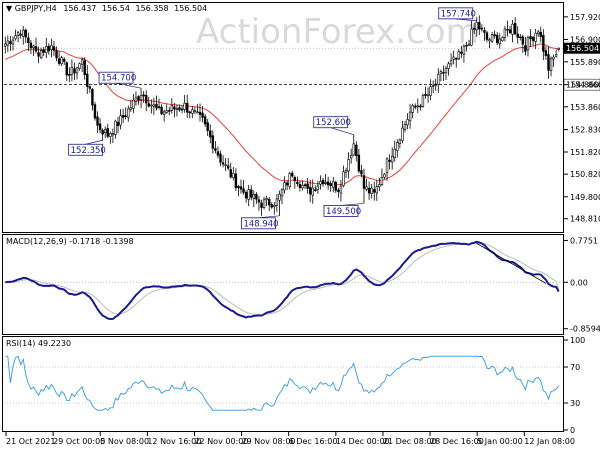  Describe the element at coordinates (94, 142) in the screenshot. I see `annotation-connector` at that location.